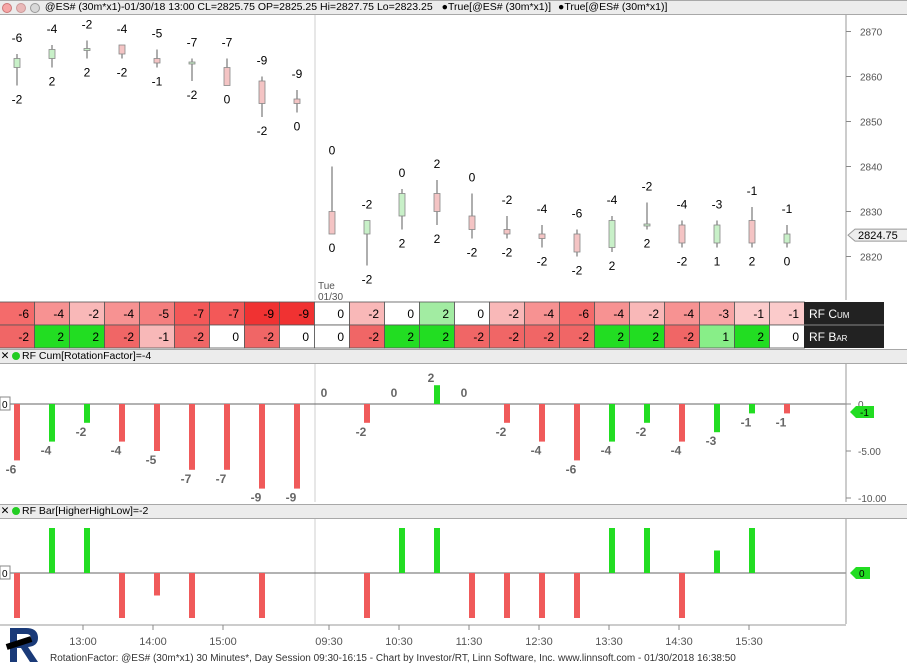  I want to click on candle-cum-label: -4, so click(52, 29).